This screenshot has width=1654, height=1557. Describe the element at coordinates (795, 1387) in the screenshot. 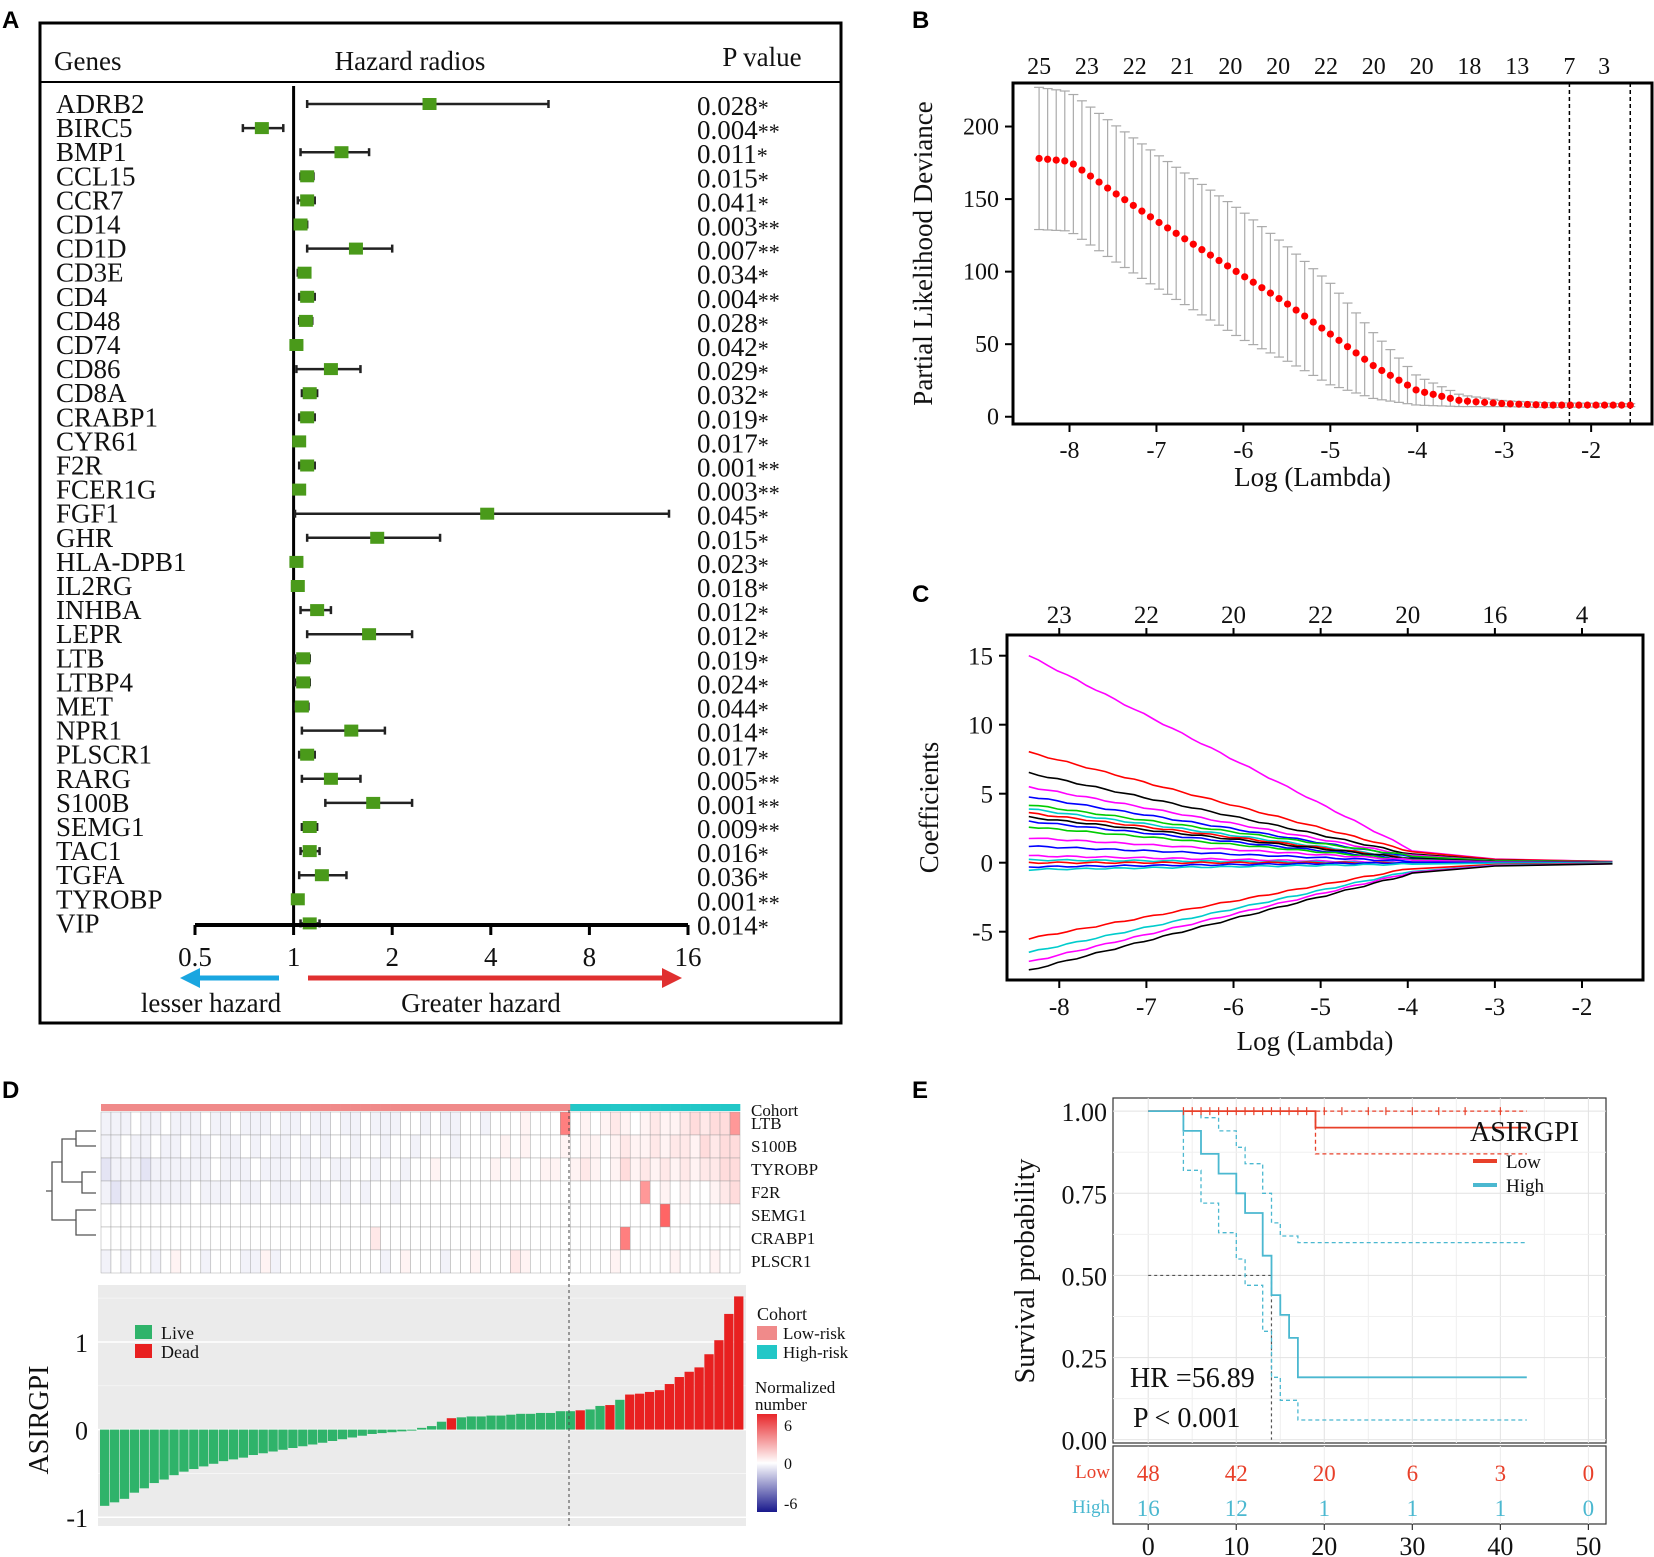

I see `legend-norm-title-1: Normalized` at that location.